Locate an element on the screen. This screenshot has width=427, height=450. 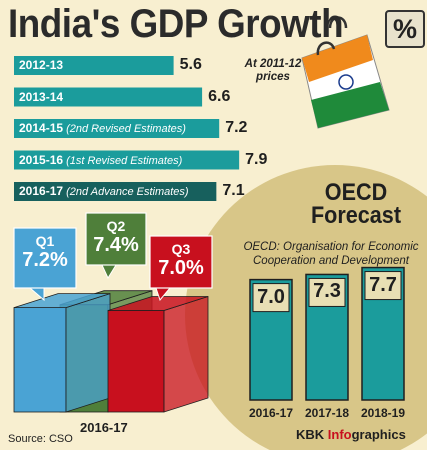
quarter-callout-text: Q1 7.2% is located at coordinates (45, 252).